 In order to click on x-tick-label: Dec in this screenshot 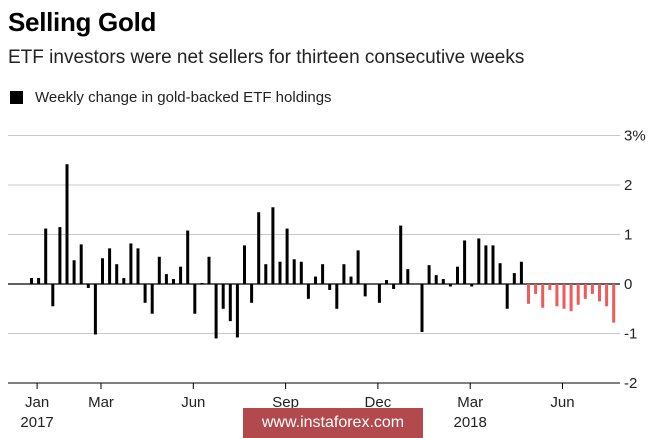, I will do `click(378, 402)`.